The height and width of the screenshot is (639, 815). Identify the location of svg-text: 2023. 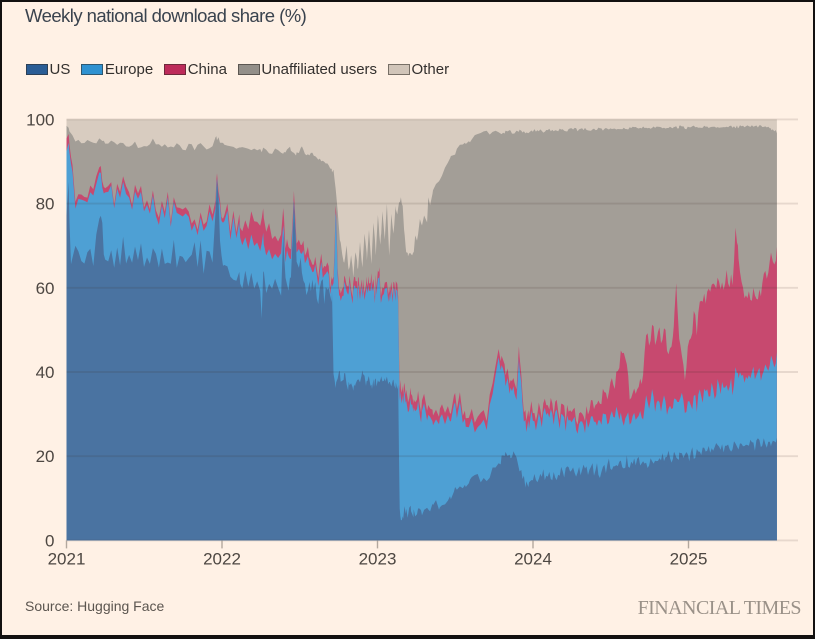
(378, 559).